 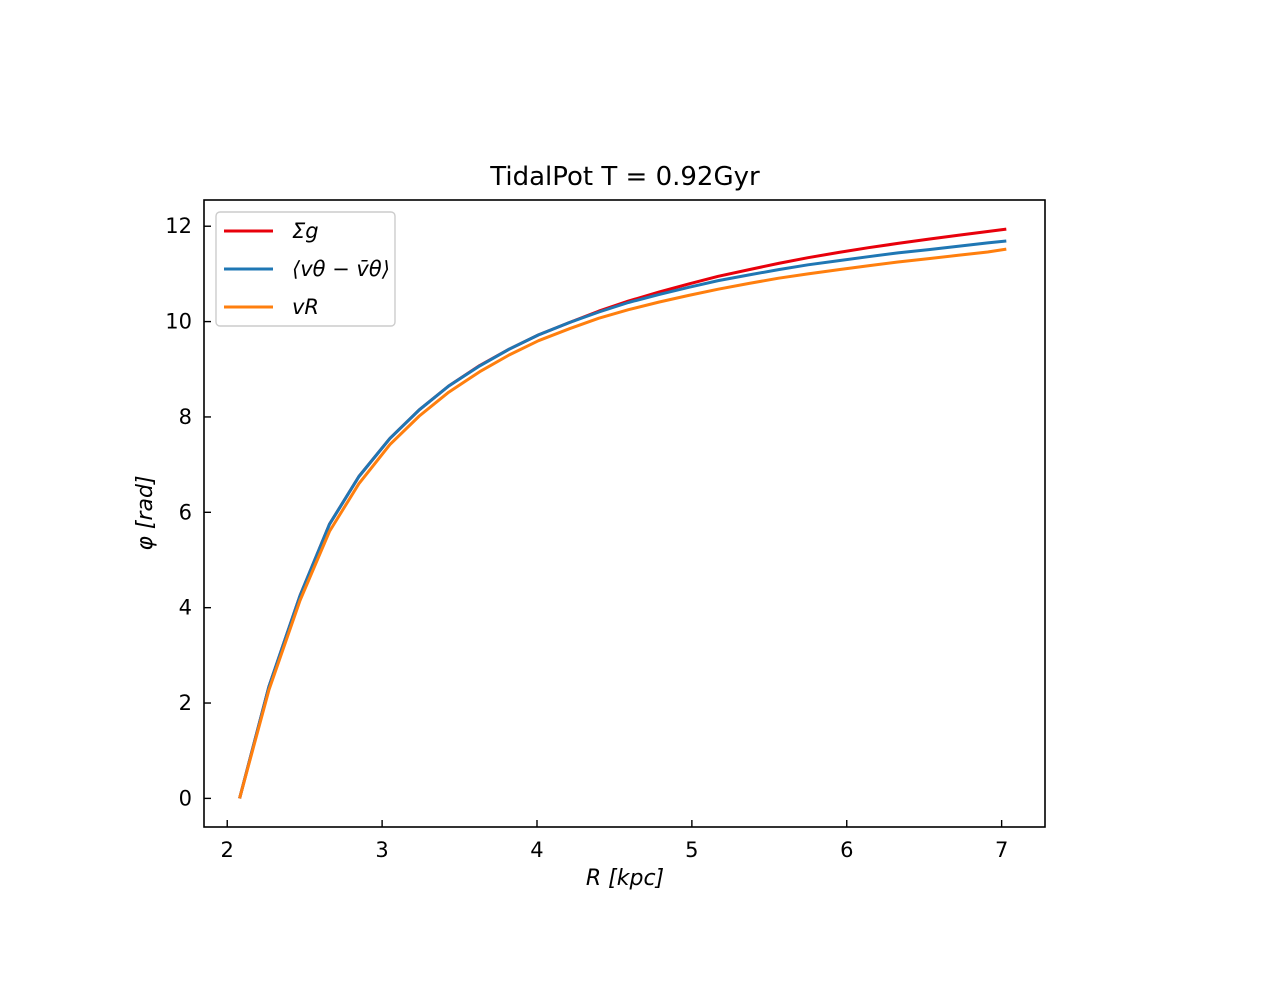 I want to click on x-tick-label: 4, so click(x=536, y=850).